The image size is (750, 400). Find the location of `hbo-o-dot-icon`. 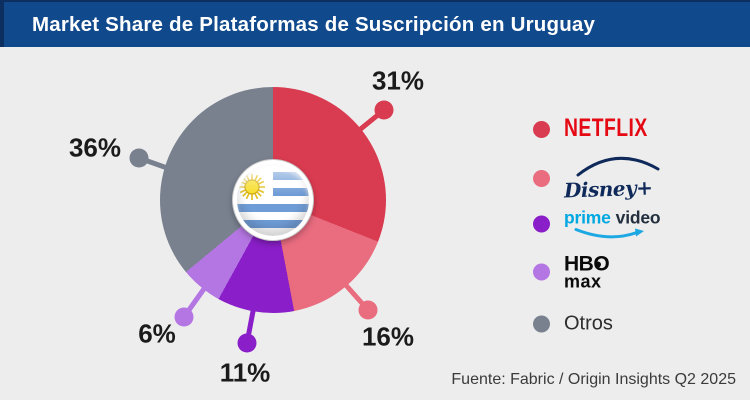

hbo-o-dot-icon is located at coordinates (598, 264).